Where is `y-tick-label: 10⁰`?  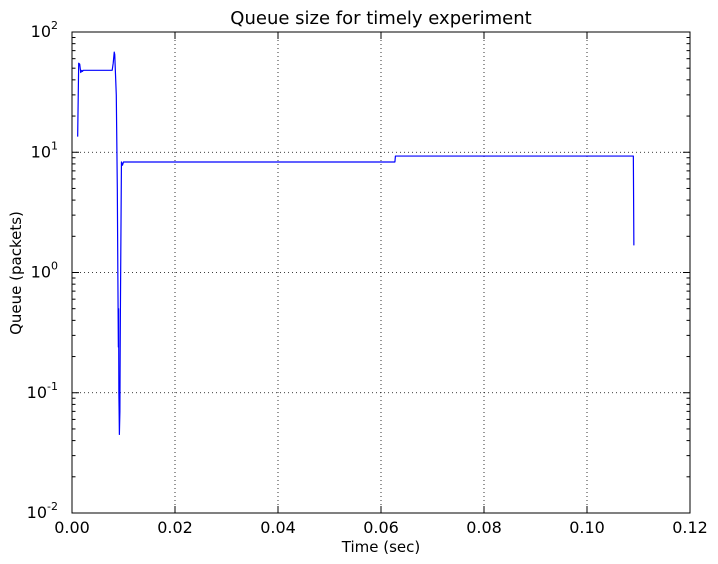 y-tick-label: 10⁰ is located at coordinates (44, 271).